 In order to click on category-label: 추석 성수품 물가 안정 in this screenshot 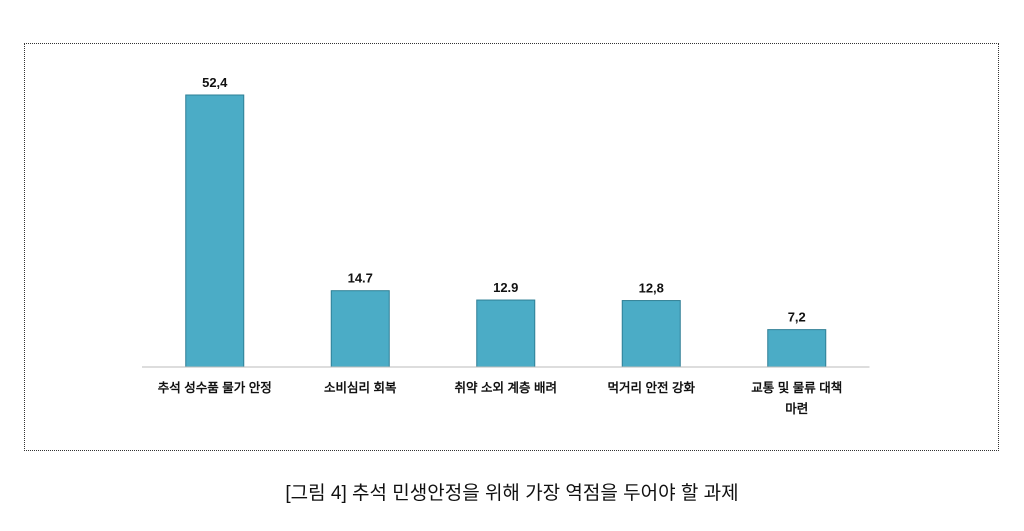, I will do `click(215, 387)`.